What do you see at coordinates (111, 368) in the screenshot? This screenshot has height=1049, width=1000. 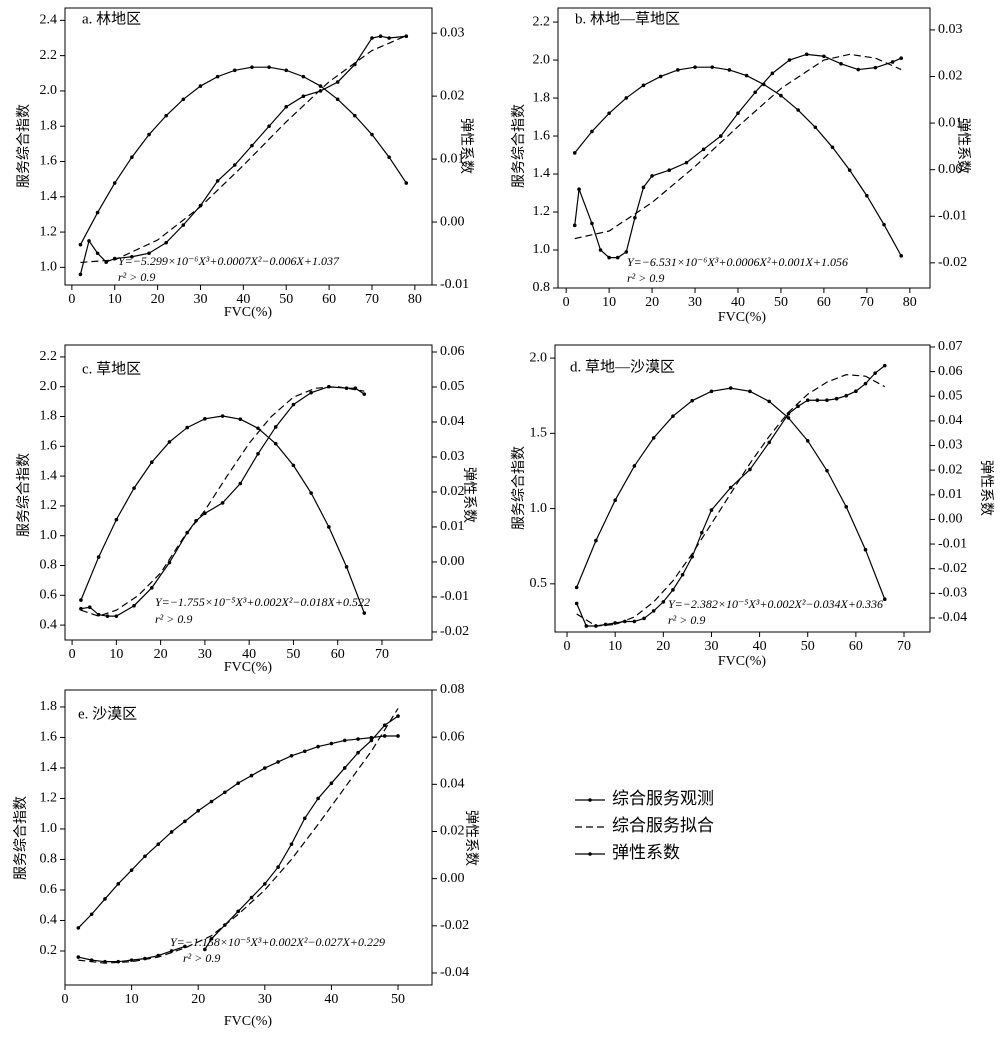 I see `panel-title: c. 草地区` at bounding box center [111, 368].